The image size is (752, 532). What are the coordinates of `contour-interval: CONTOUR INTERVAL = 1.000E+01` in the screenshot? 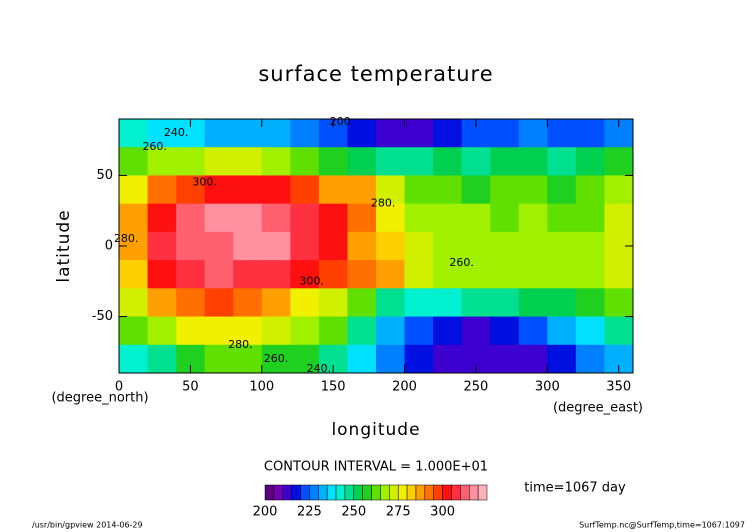 It's located at (376, 467).